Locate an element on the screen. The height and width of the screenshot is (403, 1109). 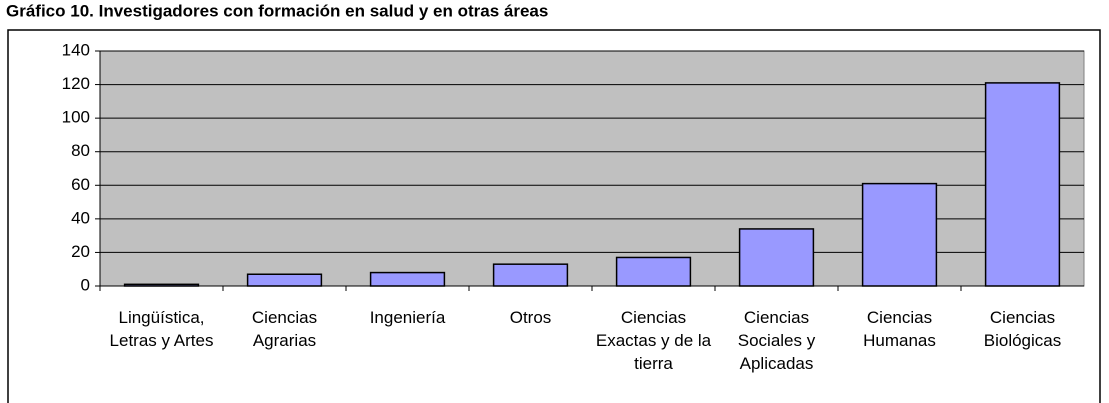
y-tick-label: 0 is located at coordinates (85, 284).